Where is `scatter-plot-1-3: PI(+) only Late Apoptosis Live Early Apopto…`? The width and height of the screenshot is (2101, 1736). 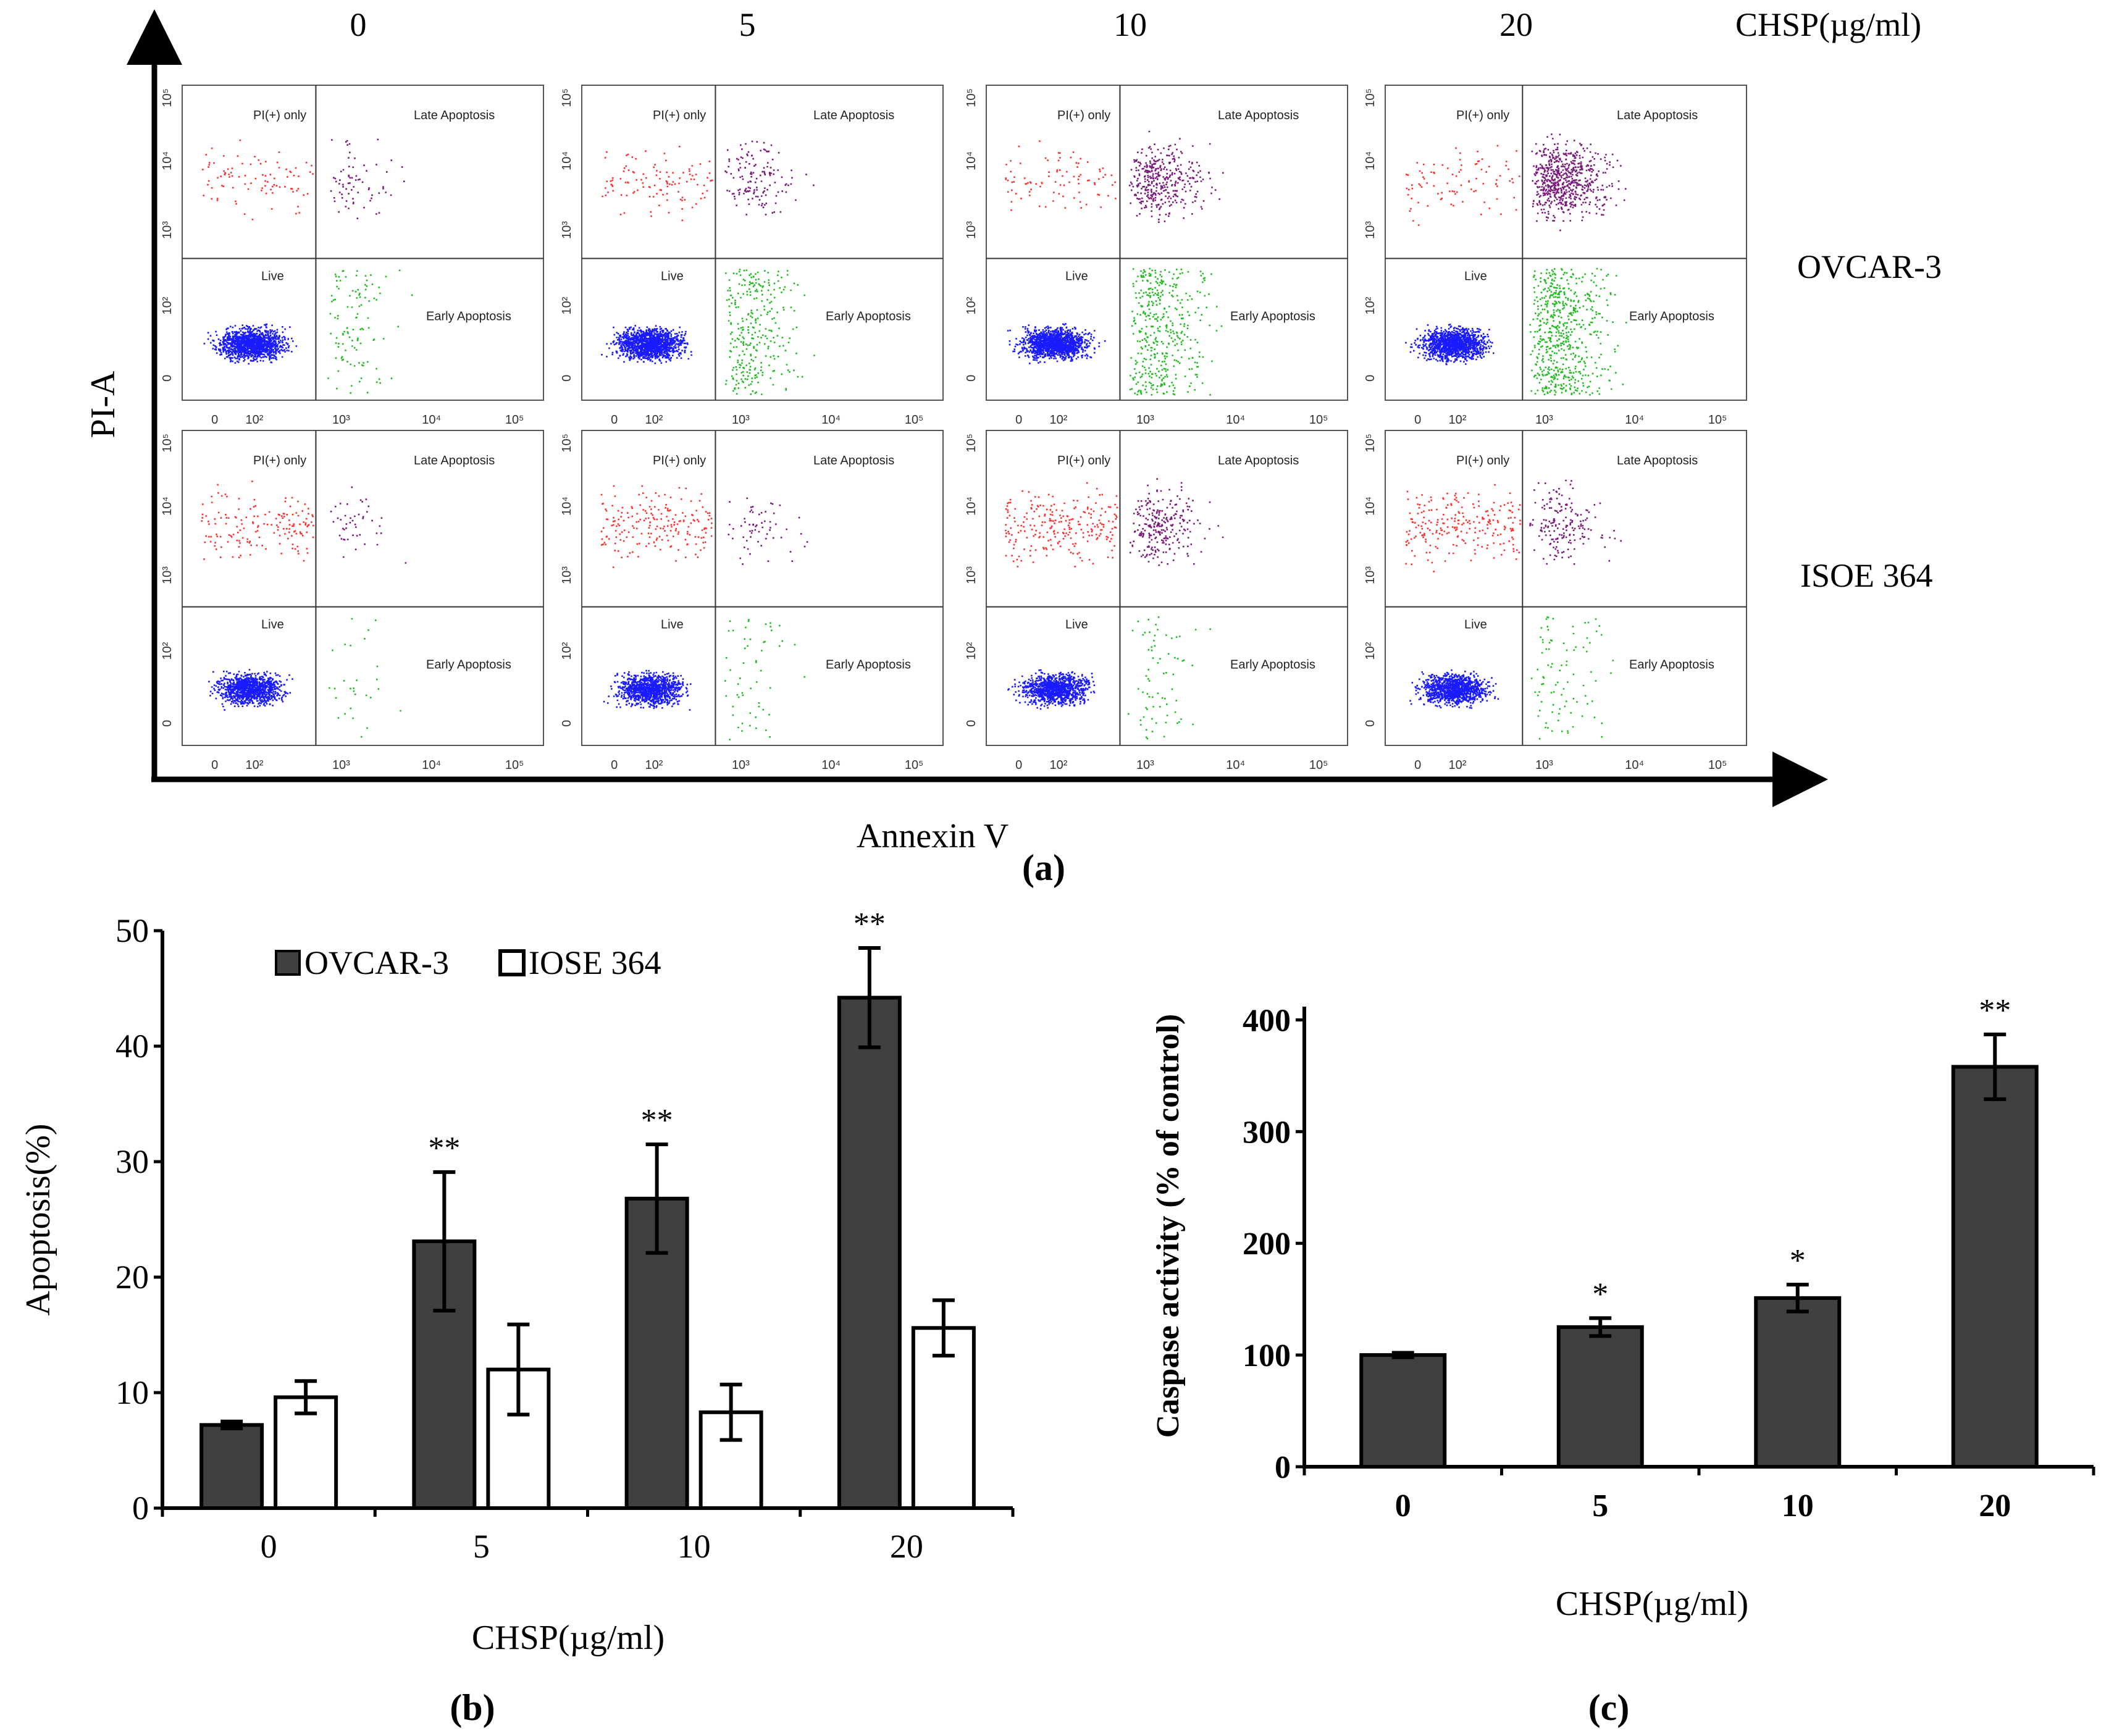 scatter-plot-1-3: PI(+) only Late Apoptosis Live Early Apopto… is located at coordinates (1555, 601).